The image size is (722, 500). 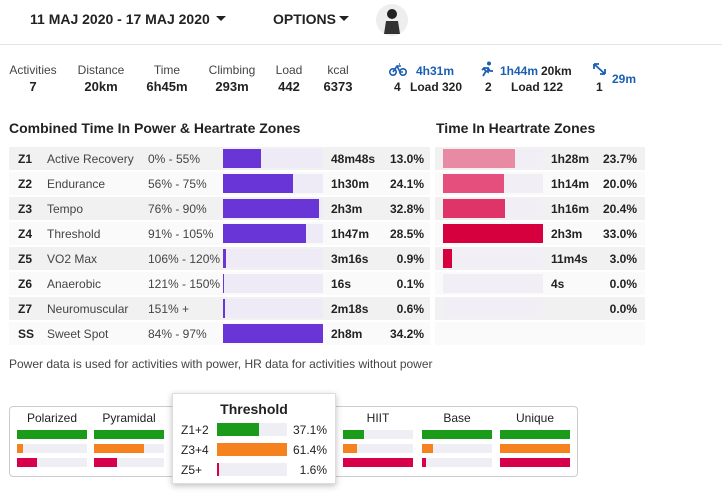 What do you see at coordinates (25, 234) in the screenshot?
I see `zone-label: Z4` at bounding box center [25, 234].